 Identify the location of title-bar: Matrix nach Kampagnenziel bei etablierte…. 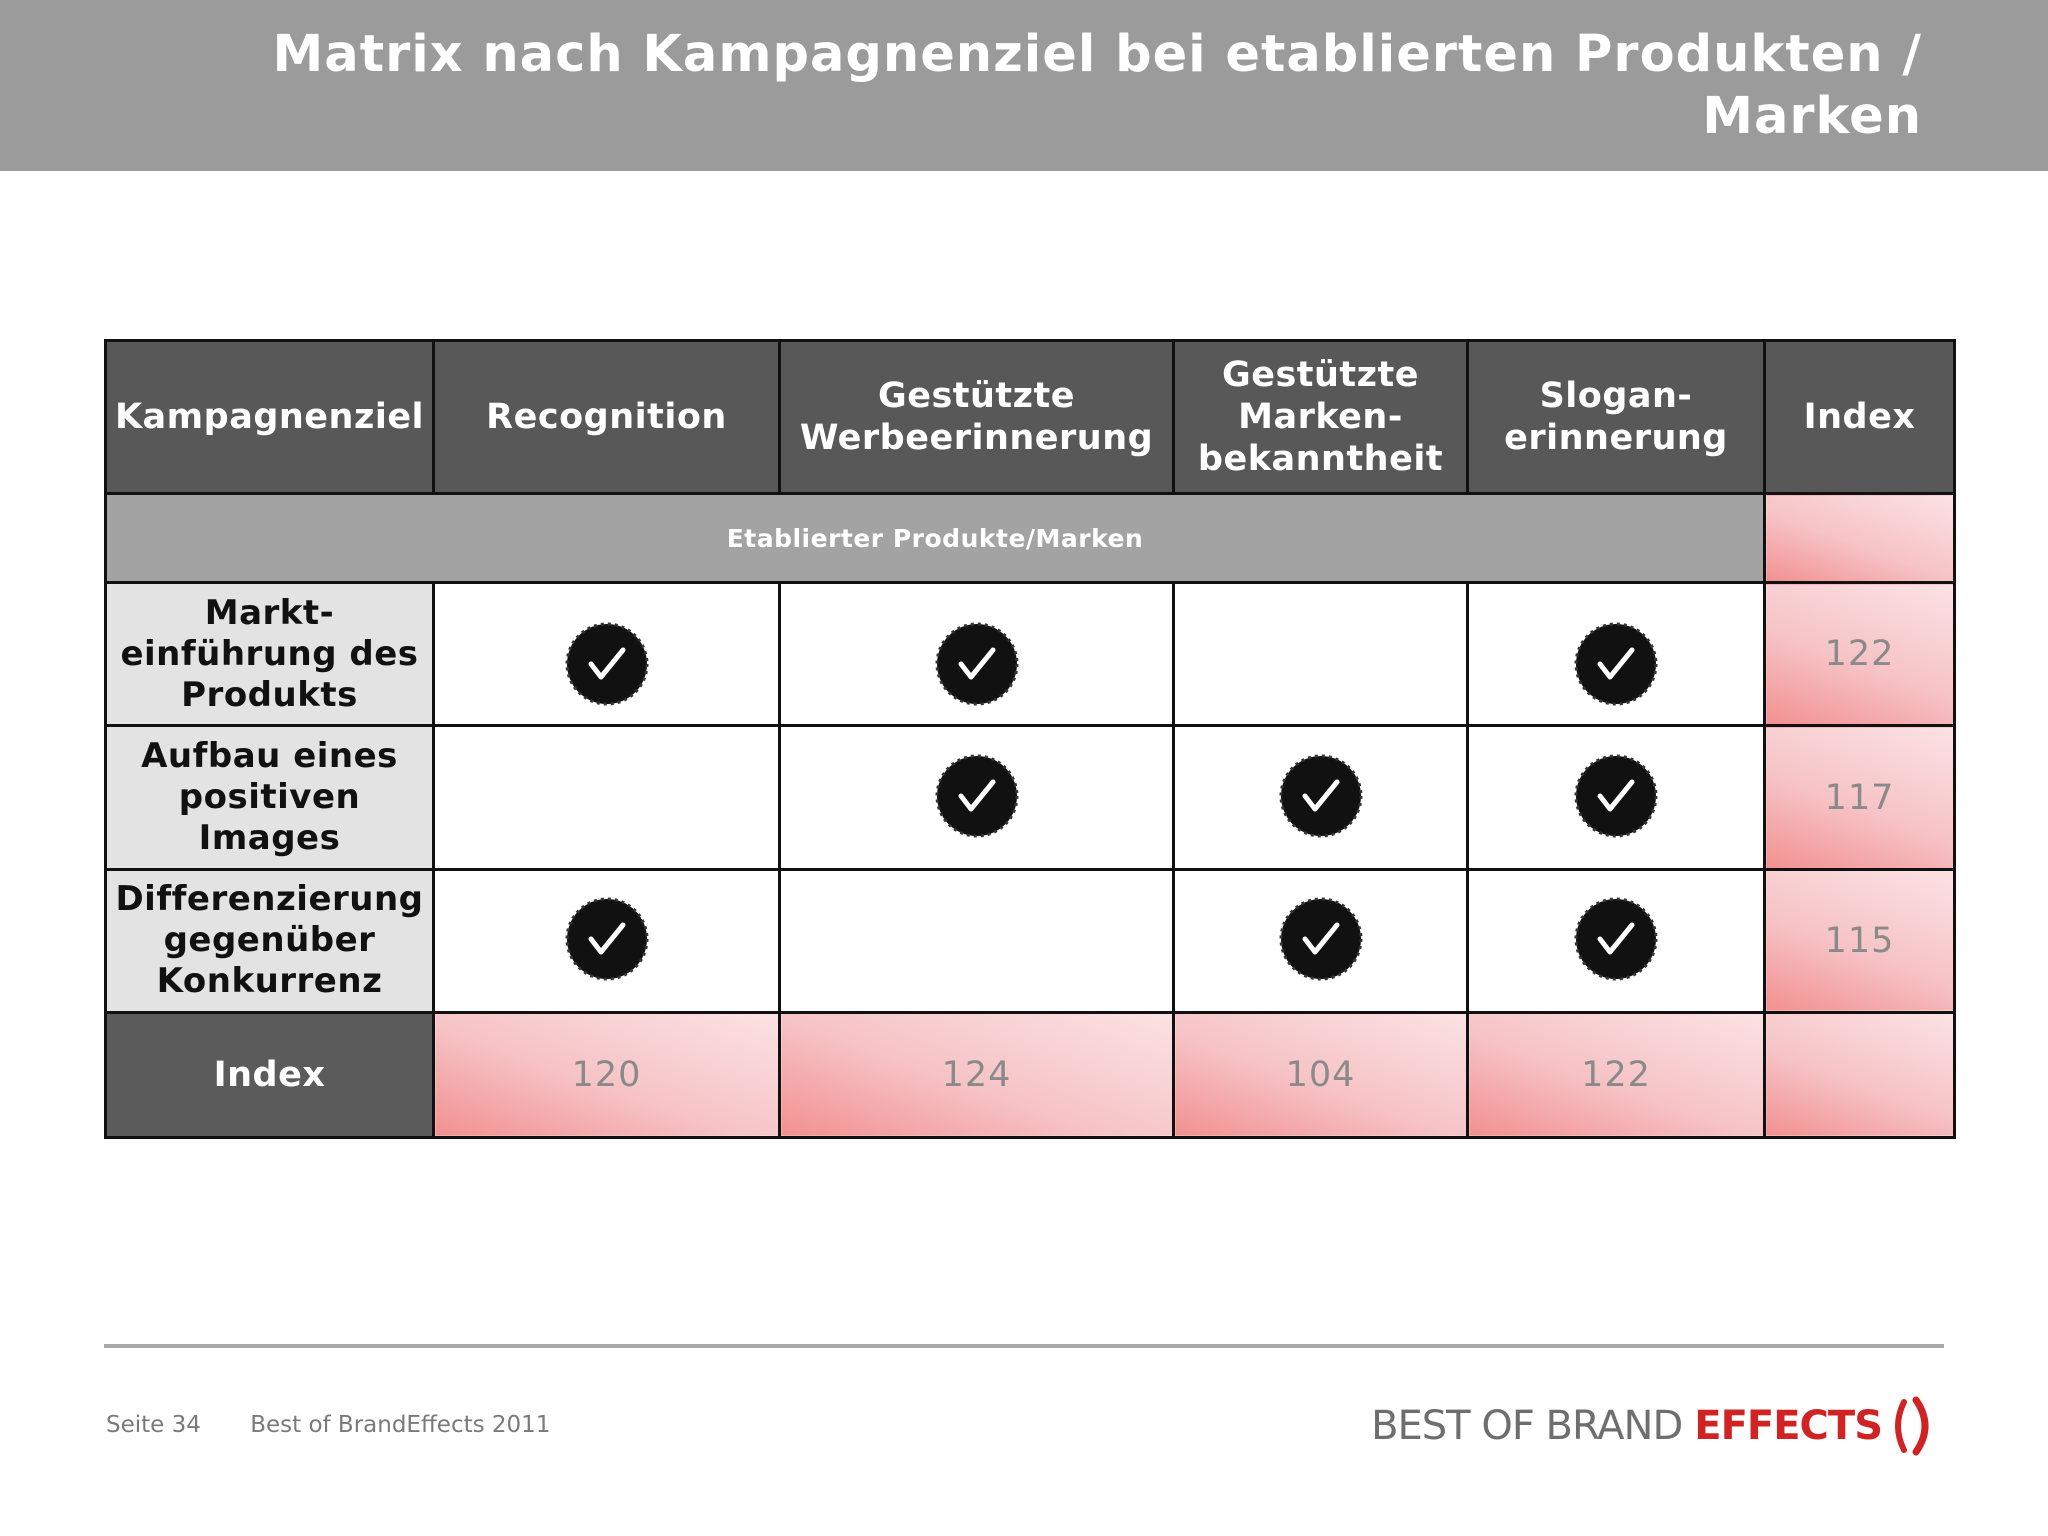
(1024, 85).